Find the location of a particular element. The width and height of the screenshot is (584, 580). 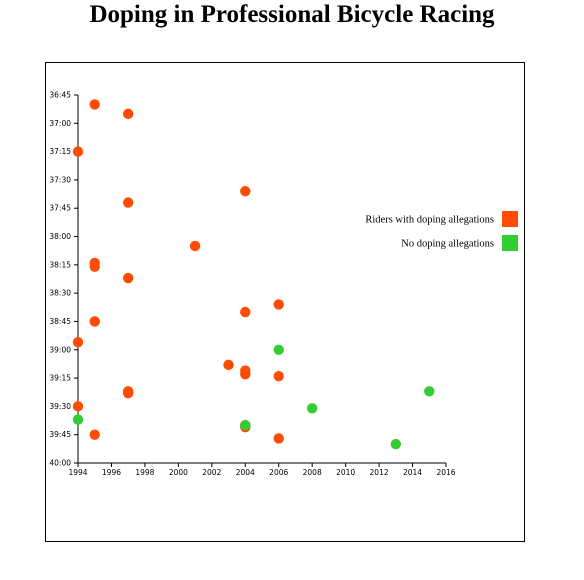

legend-label: Riders with doping allegations is located at coordinates (429, 220).